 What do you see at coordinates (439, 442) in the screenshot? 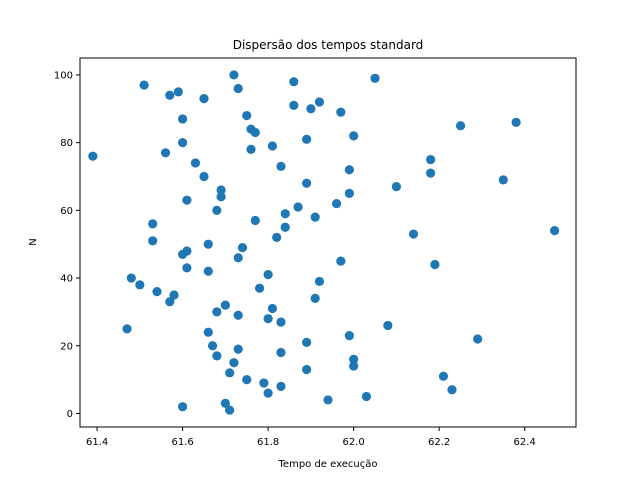
I see `x-tick-label: 62.2` at bounding box center [439, 442].